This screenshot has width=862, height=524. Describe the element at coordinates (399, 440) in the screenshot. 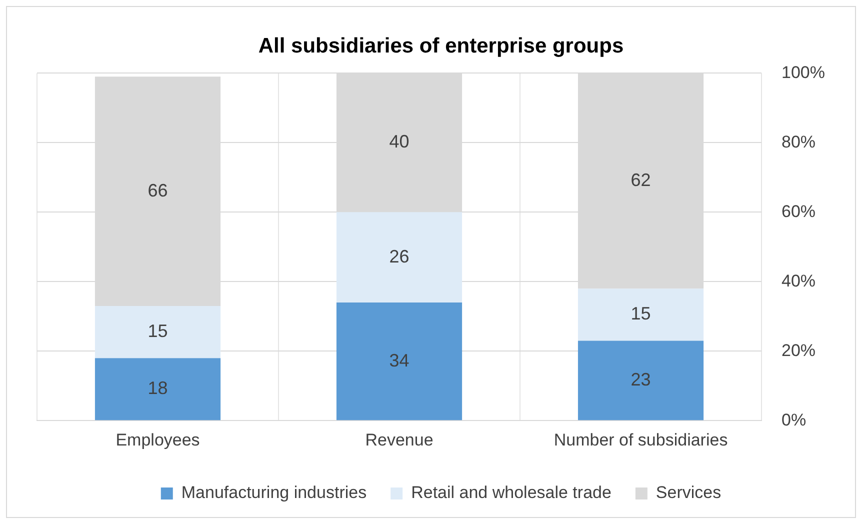

I see `x-tick-label: Revenue` at that location.